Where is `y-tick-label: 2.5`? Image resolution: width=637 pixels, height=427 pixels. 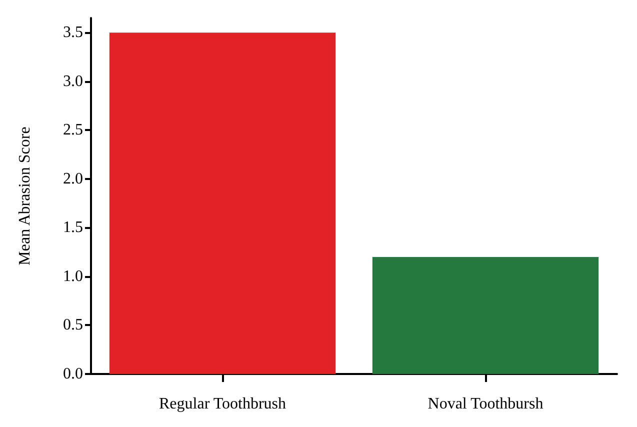 y-tick-label: 2.5 is located at coordinates (73, 130).